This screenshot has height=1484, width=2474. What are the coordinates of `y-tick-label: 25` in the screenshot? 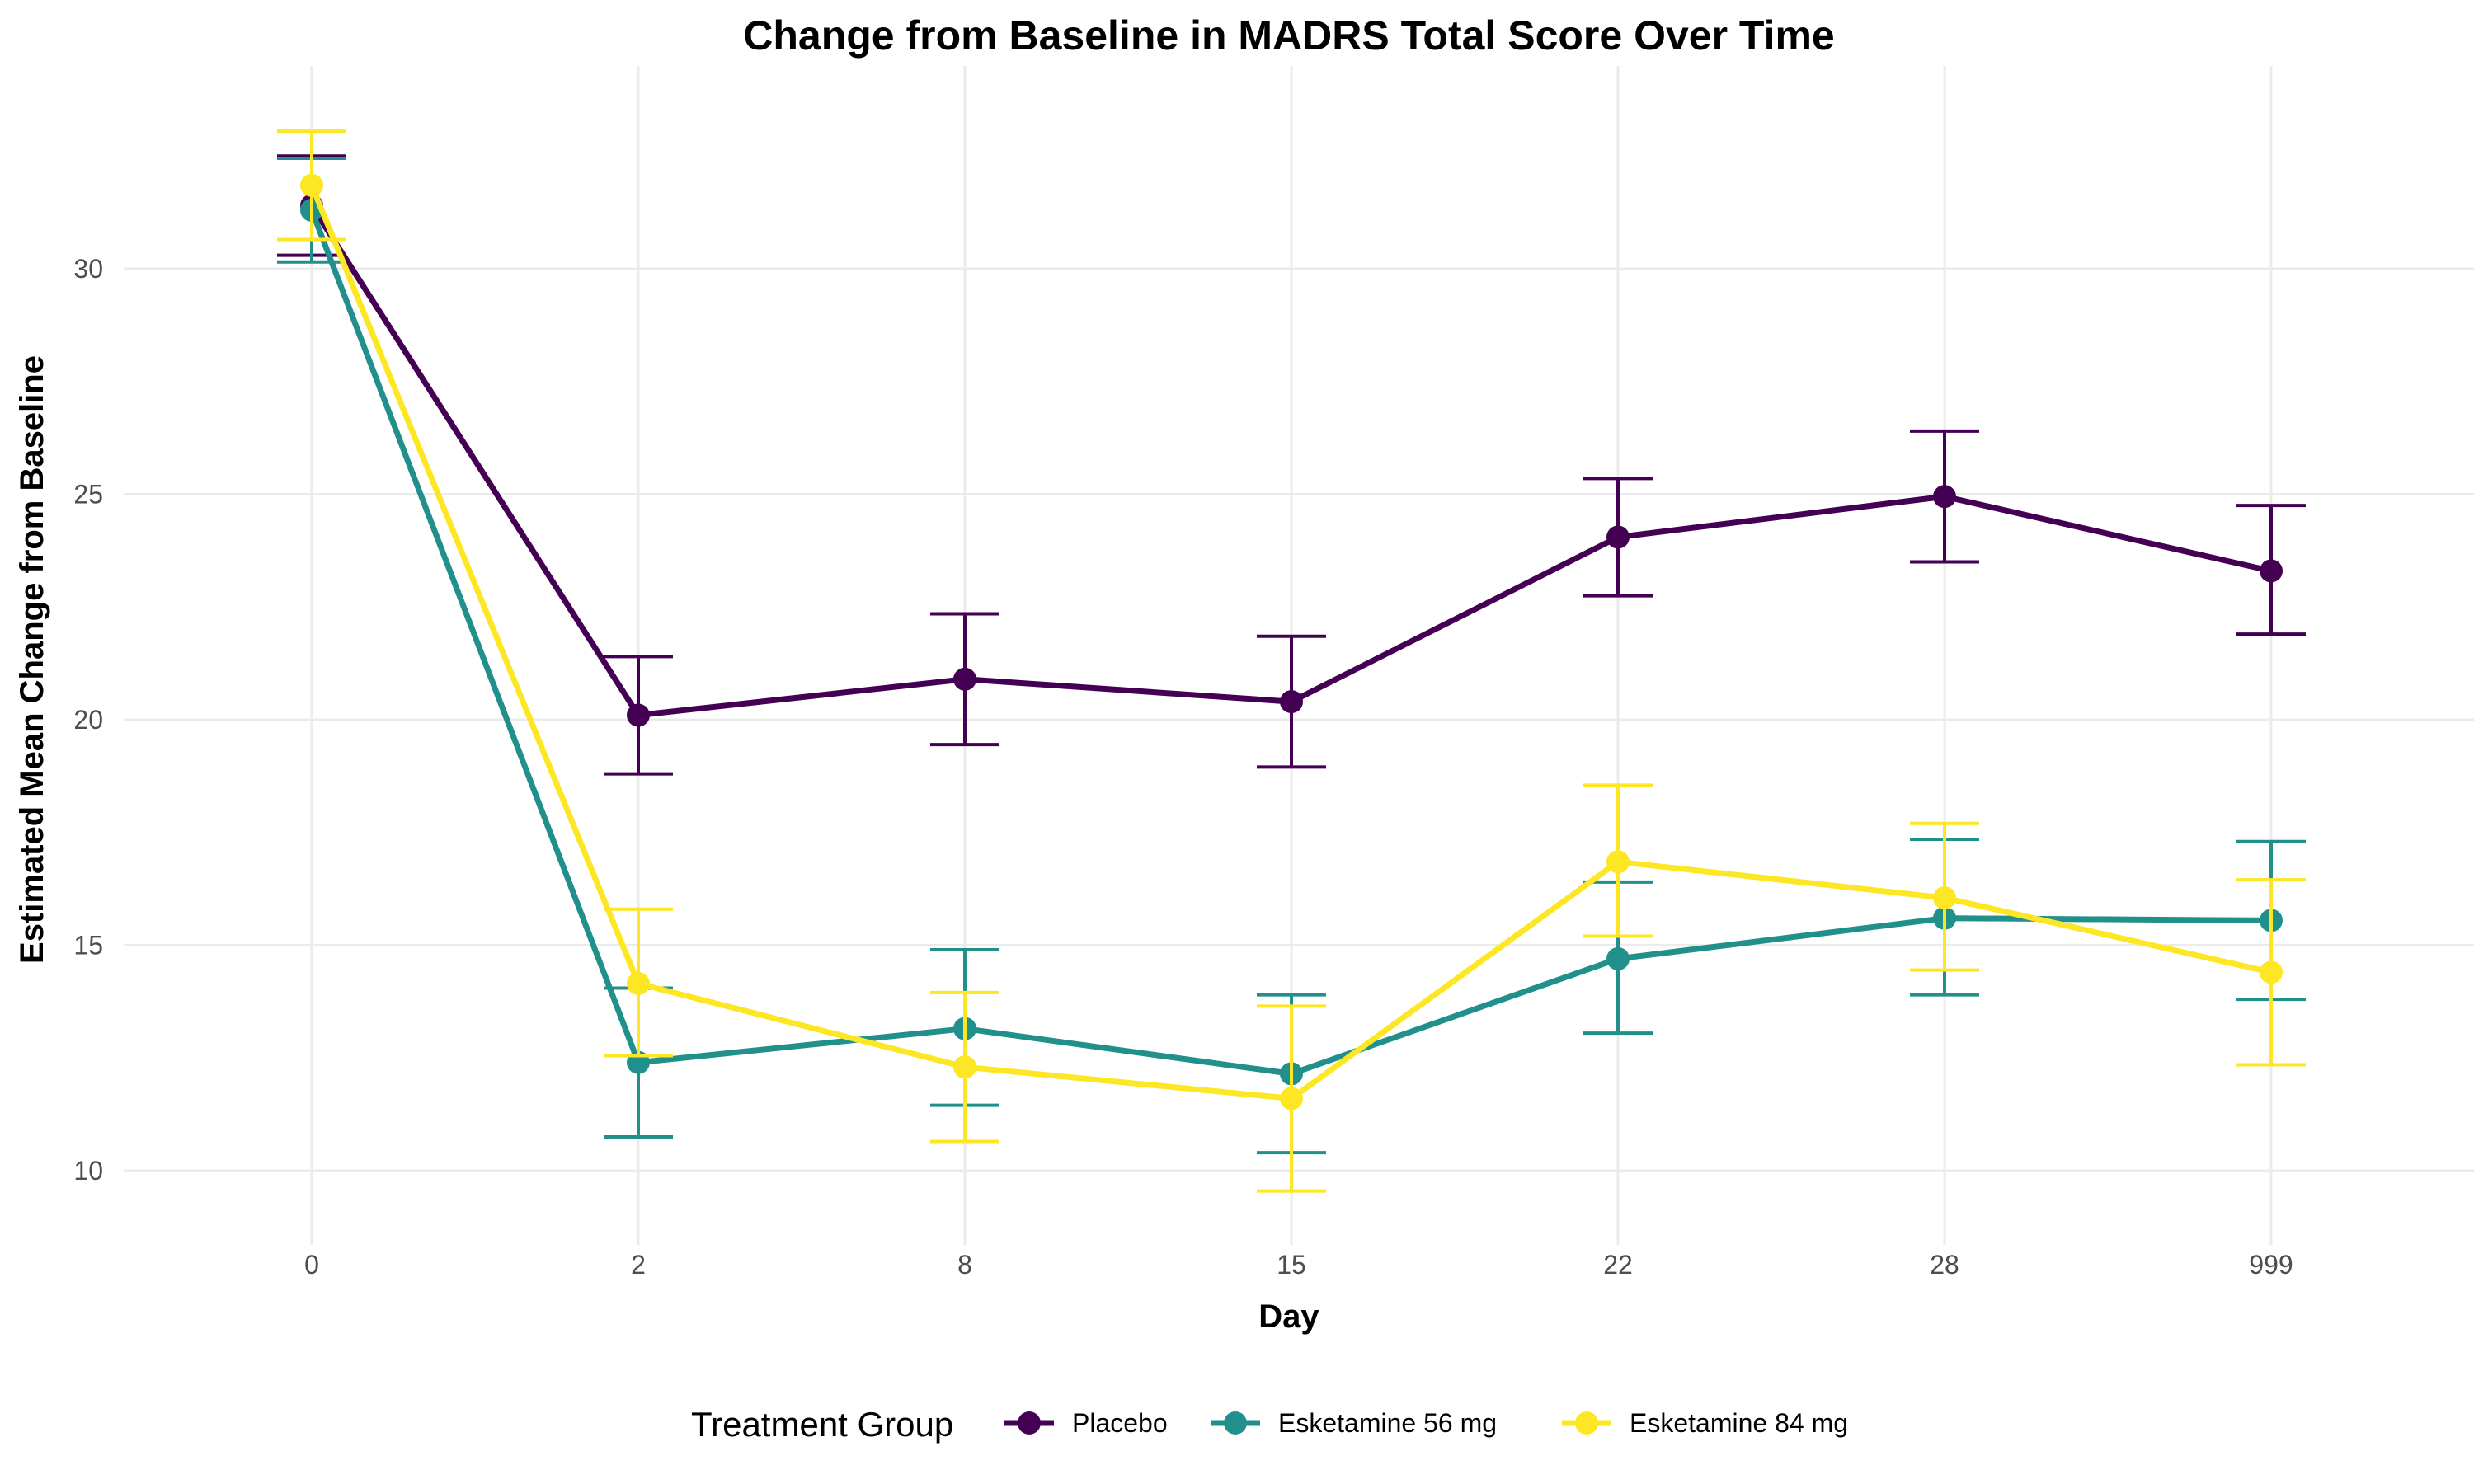 It's located at (88, 495).